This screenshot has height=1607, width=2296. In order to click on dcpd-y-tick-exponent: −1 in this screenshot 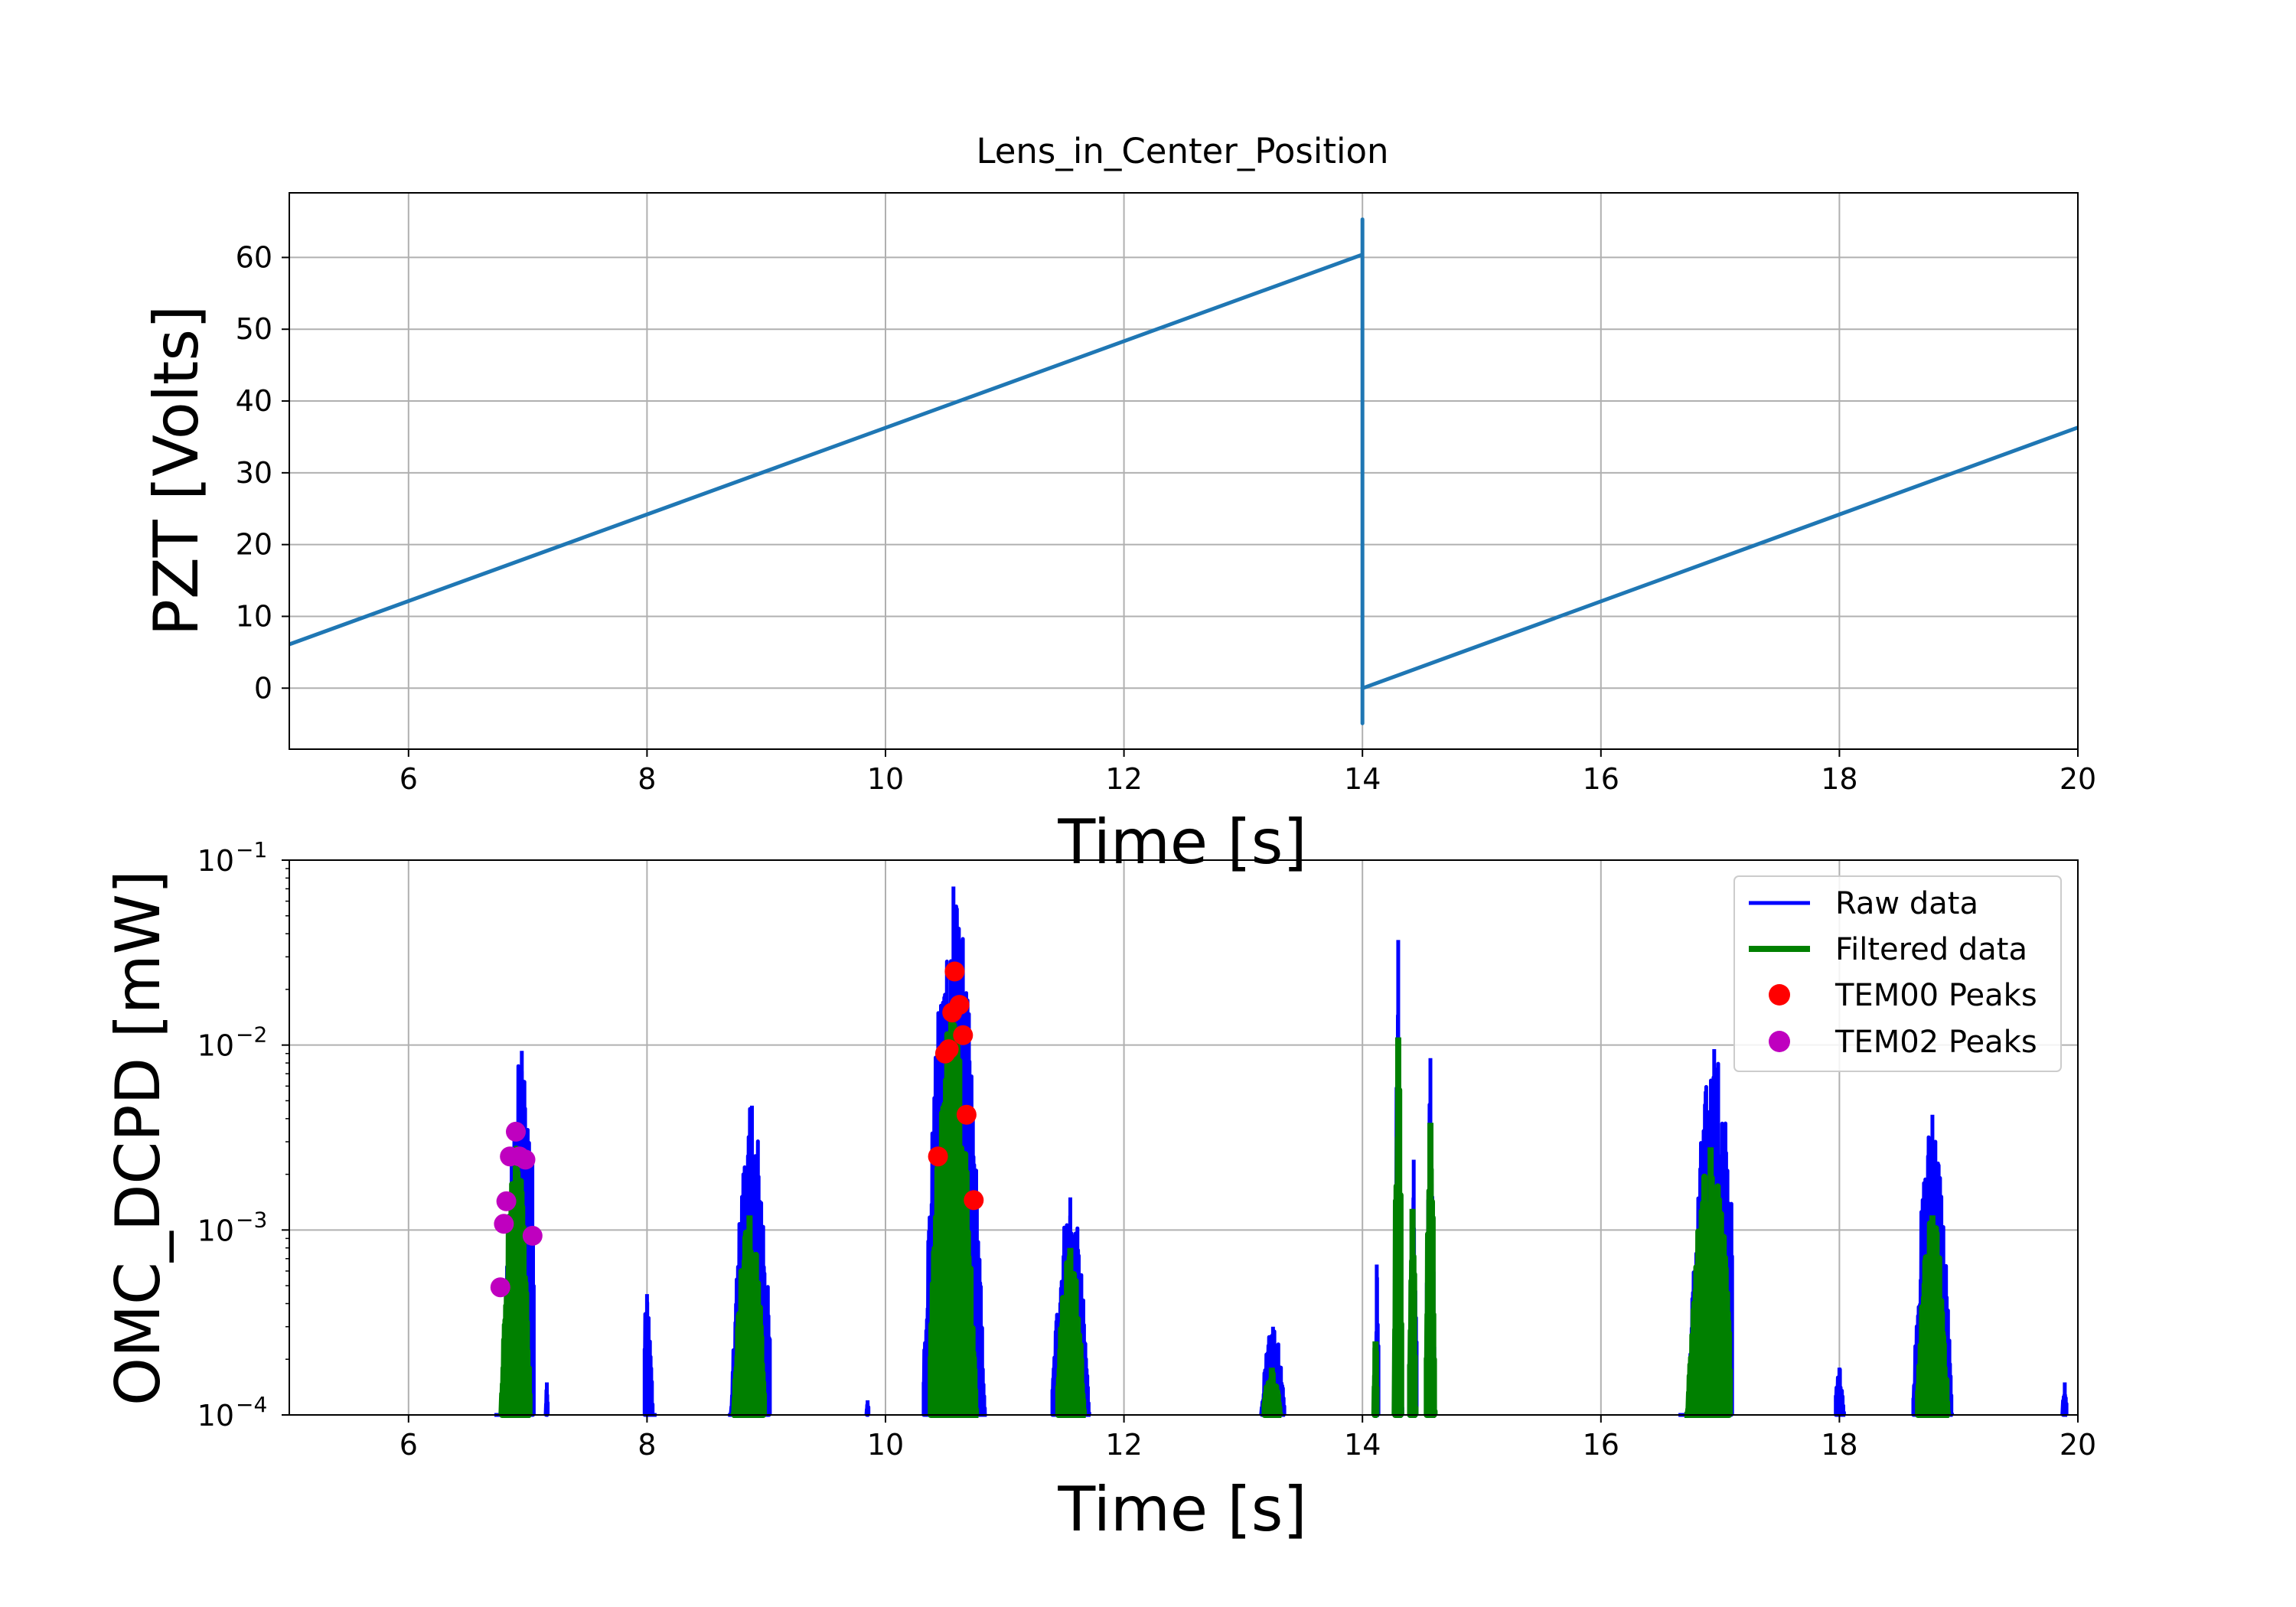, I will do `click(251, 849)`.